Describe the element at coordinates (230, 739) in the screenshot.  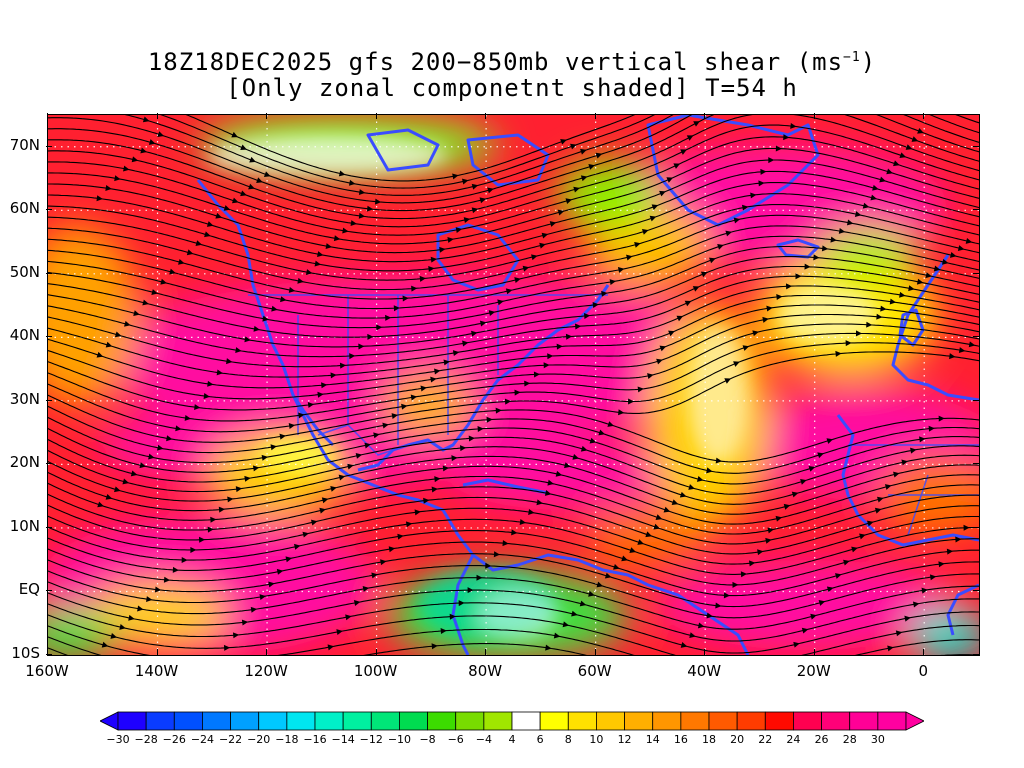
I see `colorbar-label: −22` at that location.